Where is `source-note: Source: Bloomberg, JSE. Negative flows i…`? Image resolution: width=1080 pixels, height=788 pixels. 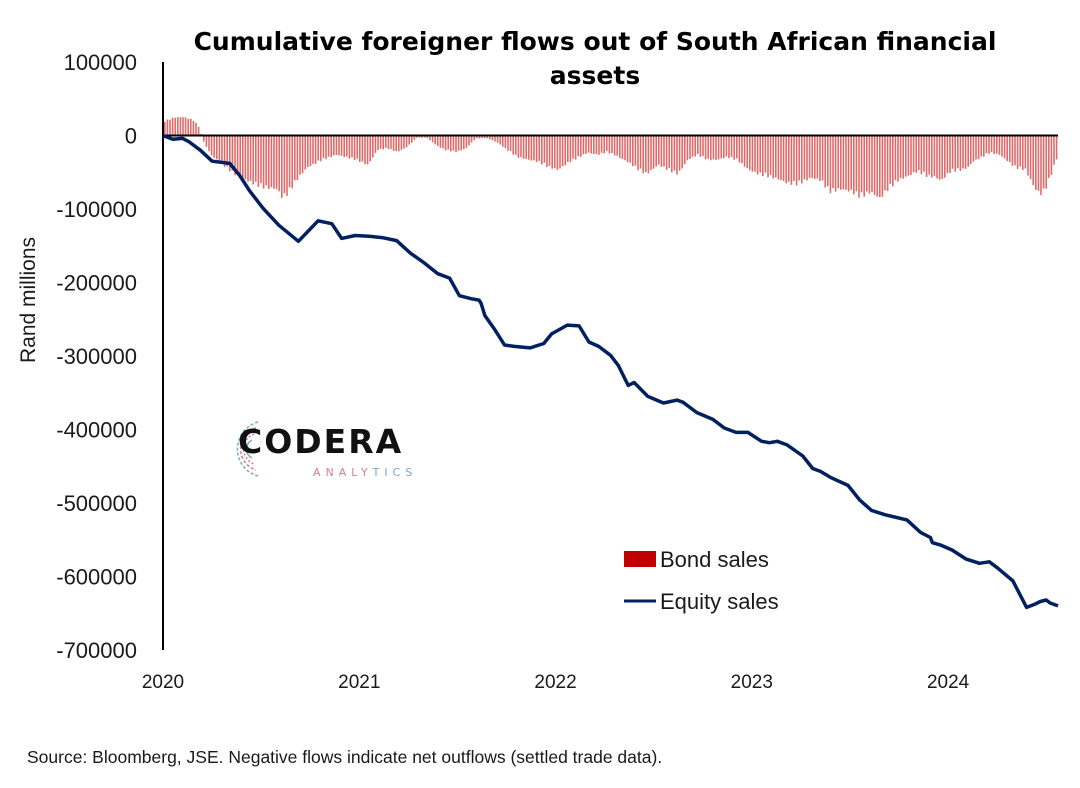
source-note: Source: Bloomberg, JSE. Negative flows i… is located at coordinates (345, 757).